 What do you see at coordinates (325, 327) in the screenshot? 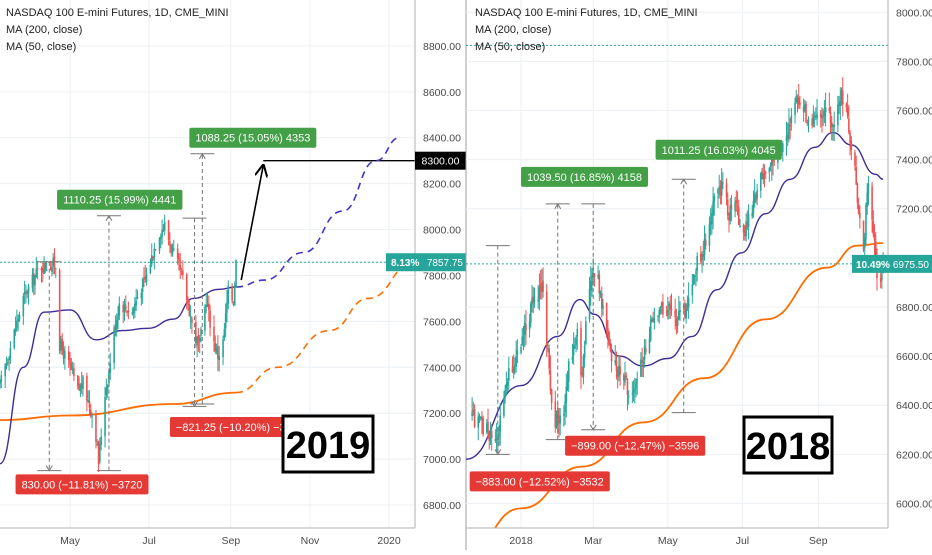
I see `ma200-projection-dashed` at bounding box center [325, 327].